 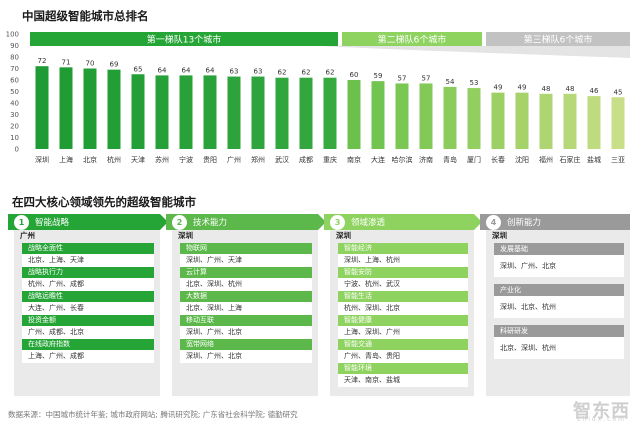 I want to click on bar-value-label: 72, so click(x=42, y=61).